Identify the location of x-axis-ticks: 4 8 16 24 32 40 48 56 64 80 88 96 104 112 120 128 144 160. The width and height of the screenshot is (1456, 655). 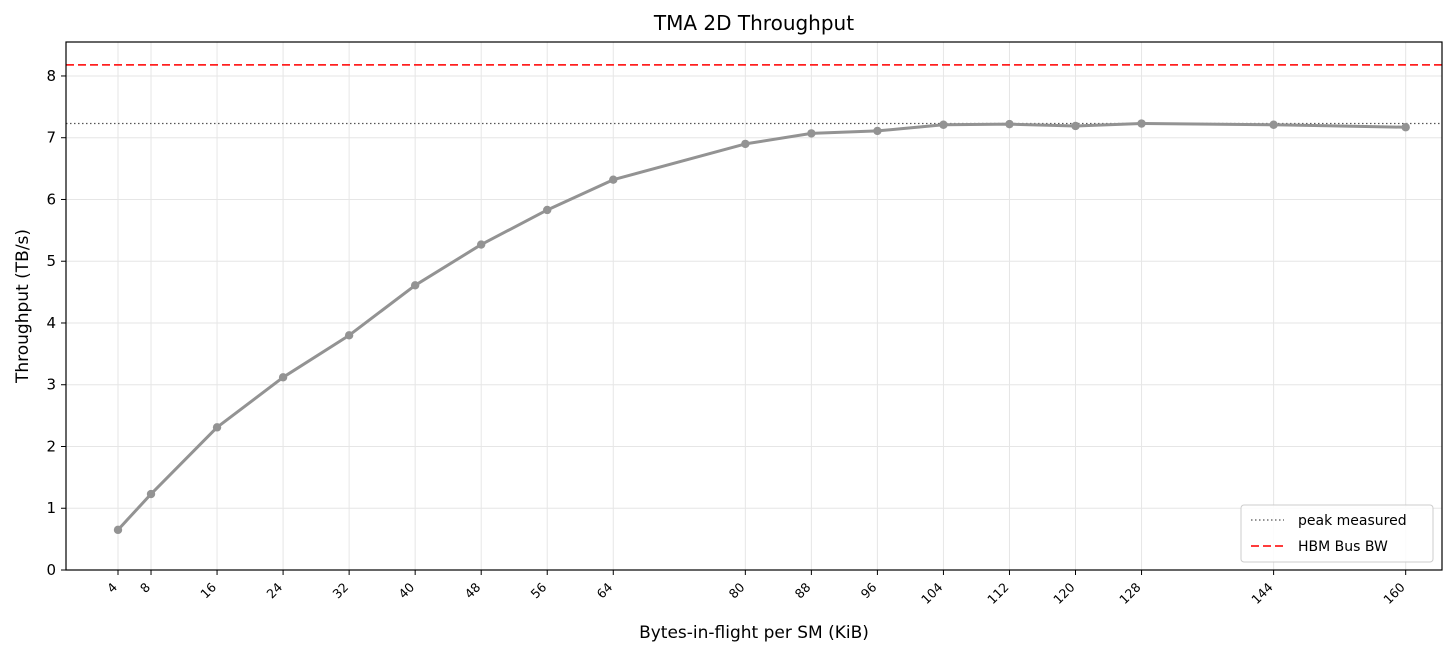
(756, 588).